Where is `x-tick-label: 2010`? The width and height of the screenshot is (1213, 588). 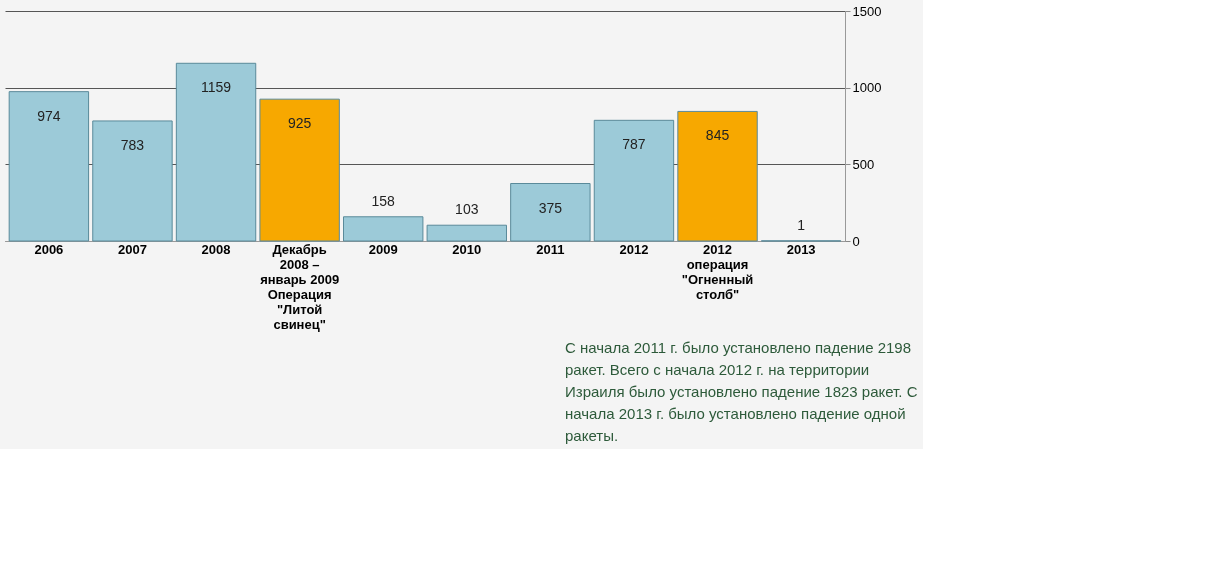 x-tick-label: 2010 is located at coordinates (467, 249).